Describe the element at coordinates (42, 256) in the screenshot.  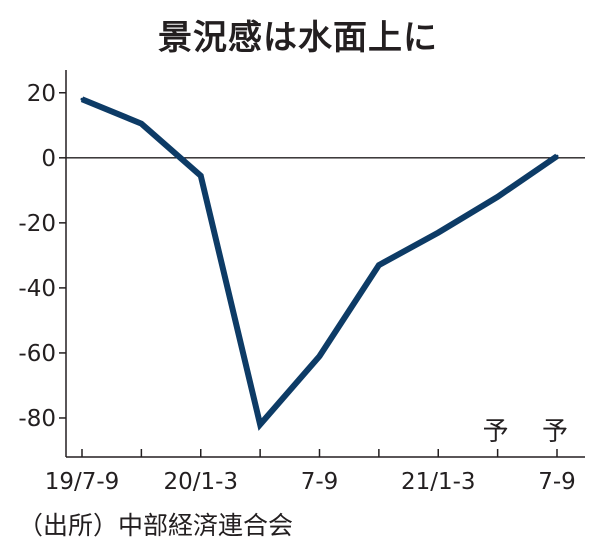
I see `y-axis-ticks: 20 0 -20 -40 -60 -80` at that location.